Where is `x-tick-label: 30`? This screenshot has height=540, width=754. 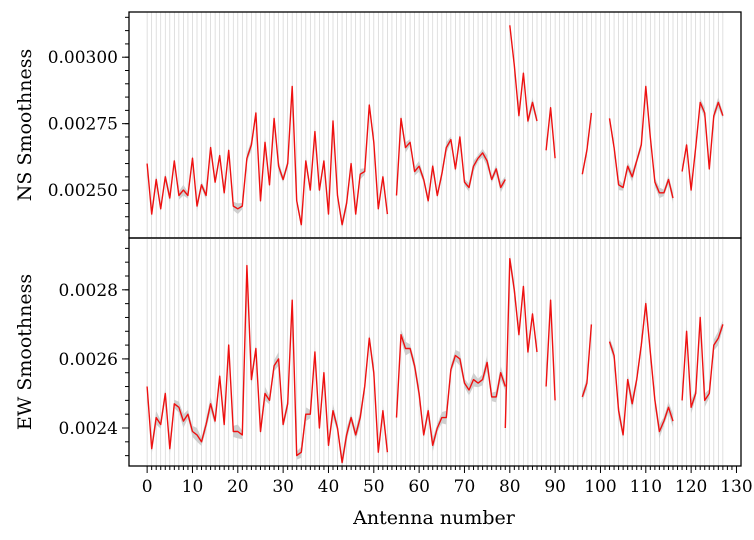
x-tick-label: 30 is located at coordinates (283, 487).